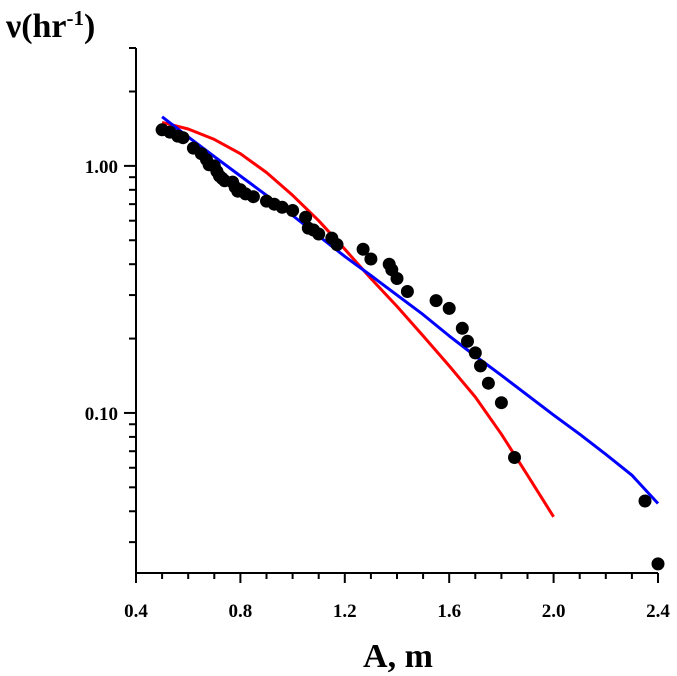 Image resolution: width=677 pixels, height=676 pixels. Describe the element at coordinates (658, 611) in the screenshot. I see `x-tick-label: 2.4` at that location.